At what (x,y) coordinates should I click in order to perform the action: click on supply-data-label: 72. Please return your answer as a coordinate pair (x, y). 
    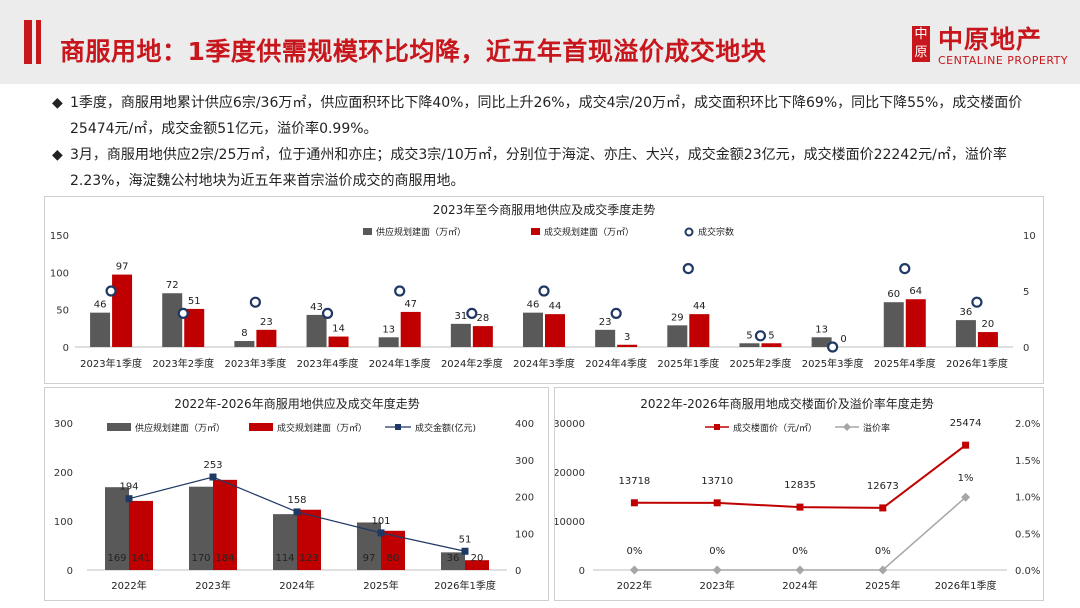
    Looking at the image, I should click on (172, 285).